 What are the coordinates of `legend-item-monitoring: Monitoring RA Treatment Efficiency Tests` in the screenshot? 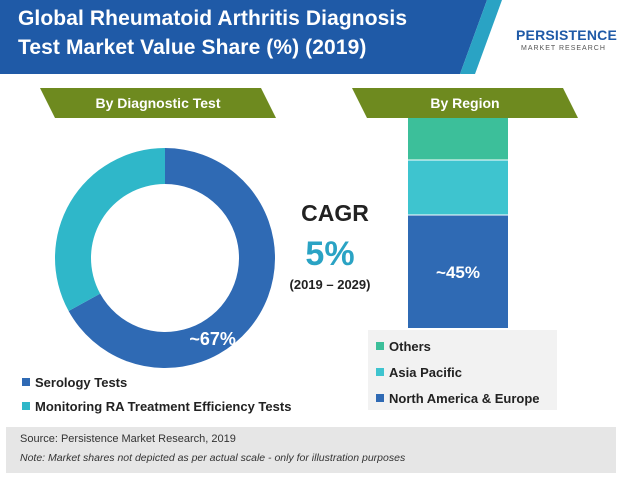 It's located at (156, 407).